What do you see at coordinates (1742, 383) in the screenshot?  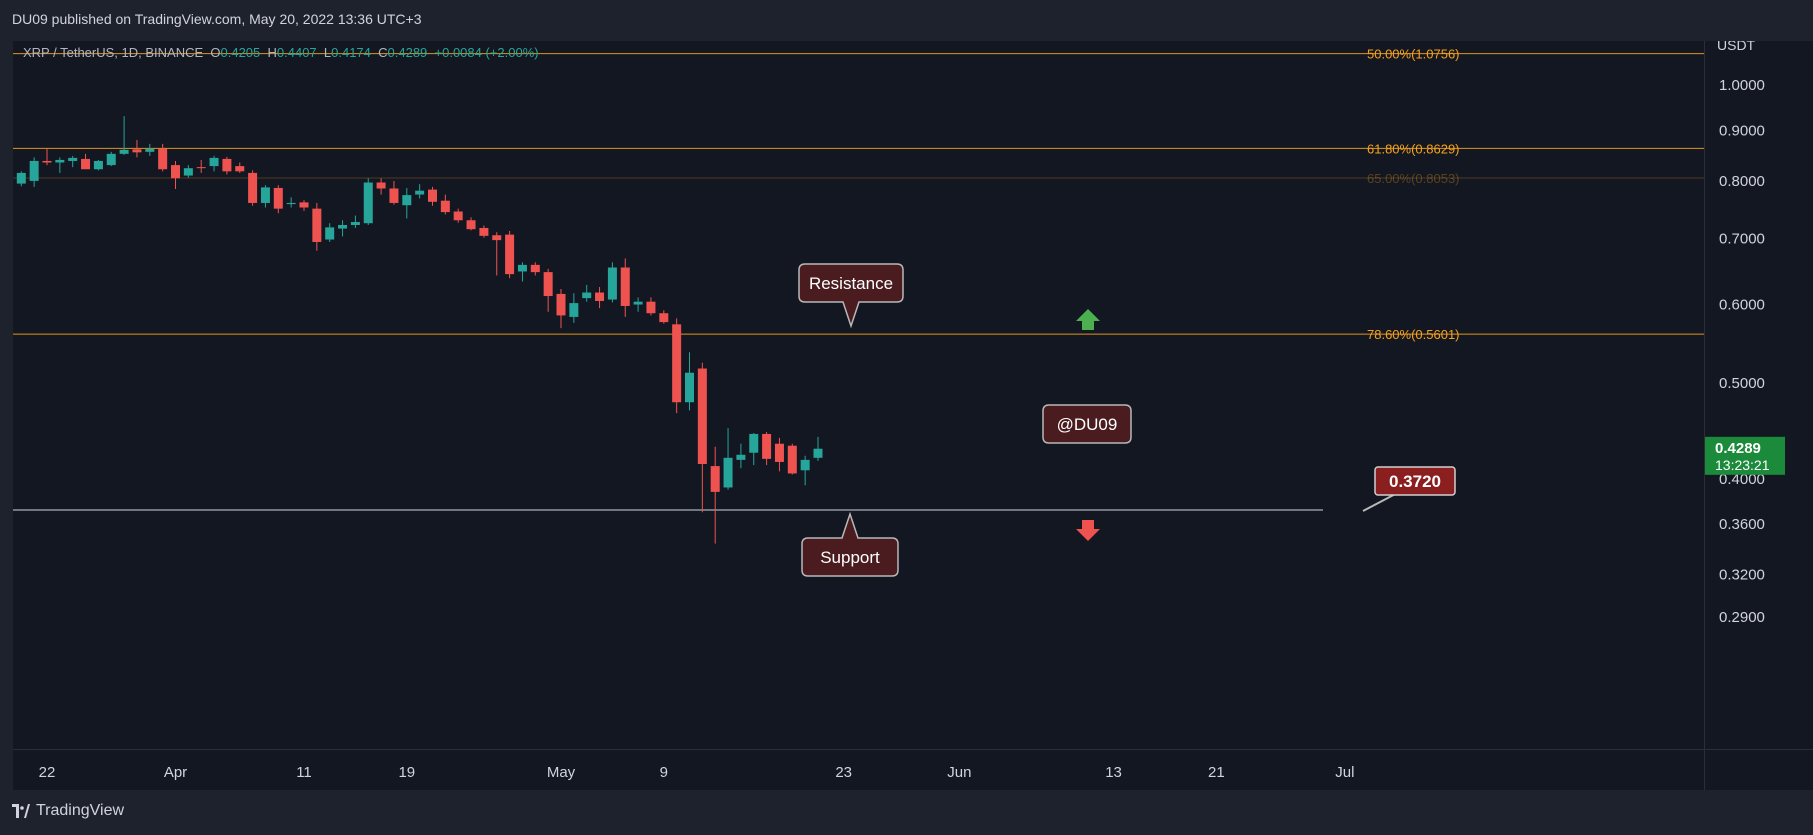 I see `price-tick-label: 0.5000` at bounding box center [1742, 383].